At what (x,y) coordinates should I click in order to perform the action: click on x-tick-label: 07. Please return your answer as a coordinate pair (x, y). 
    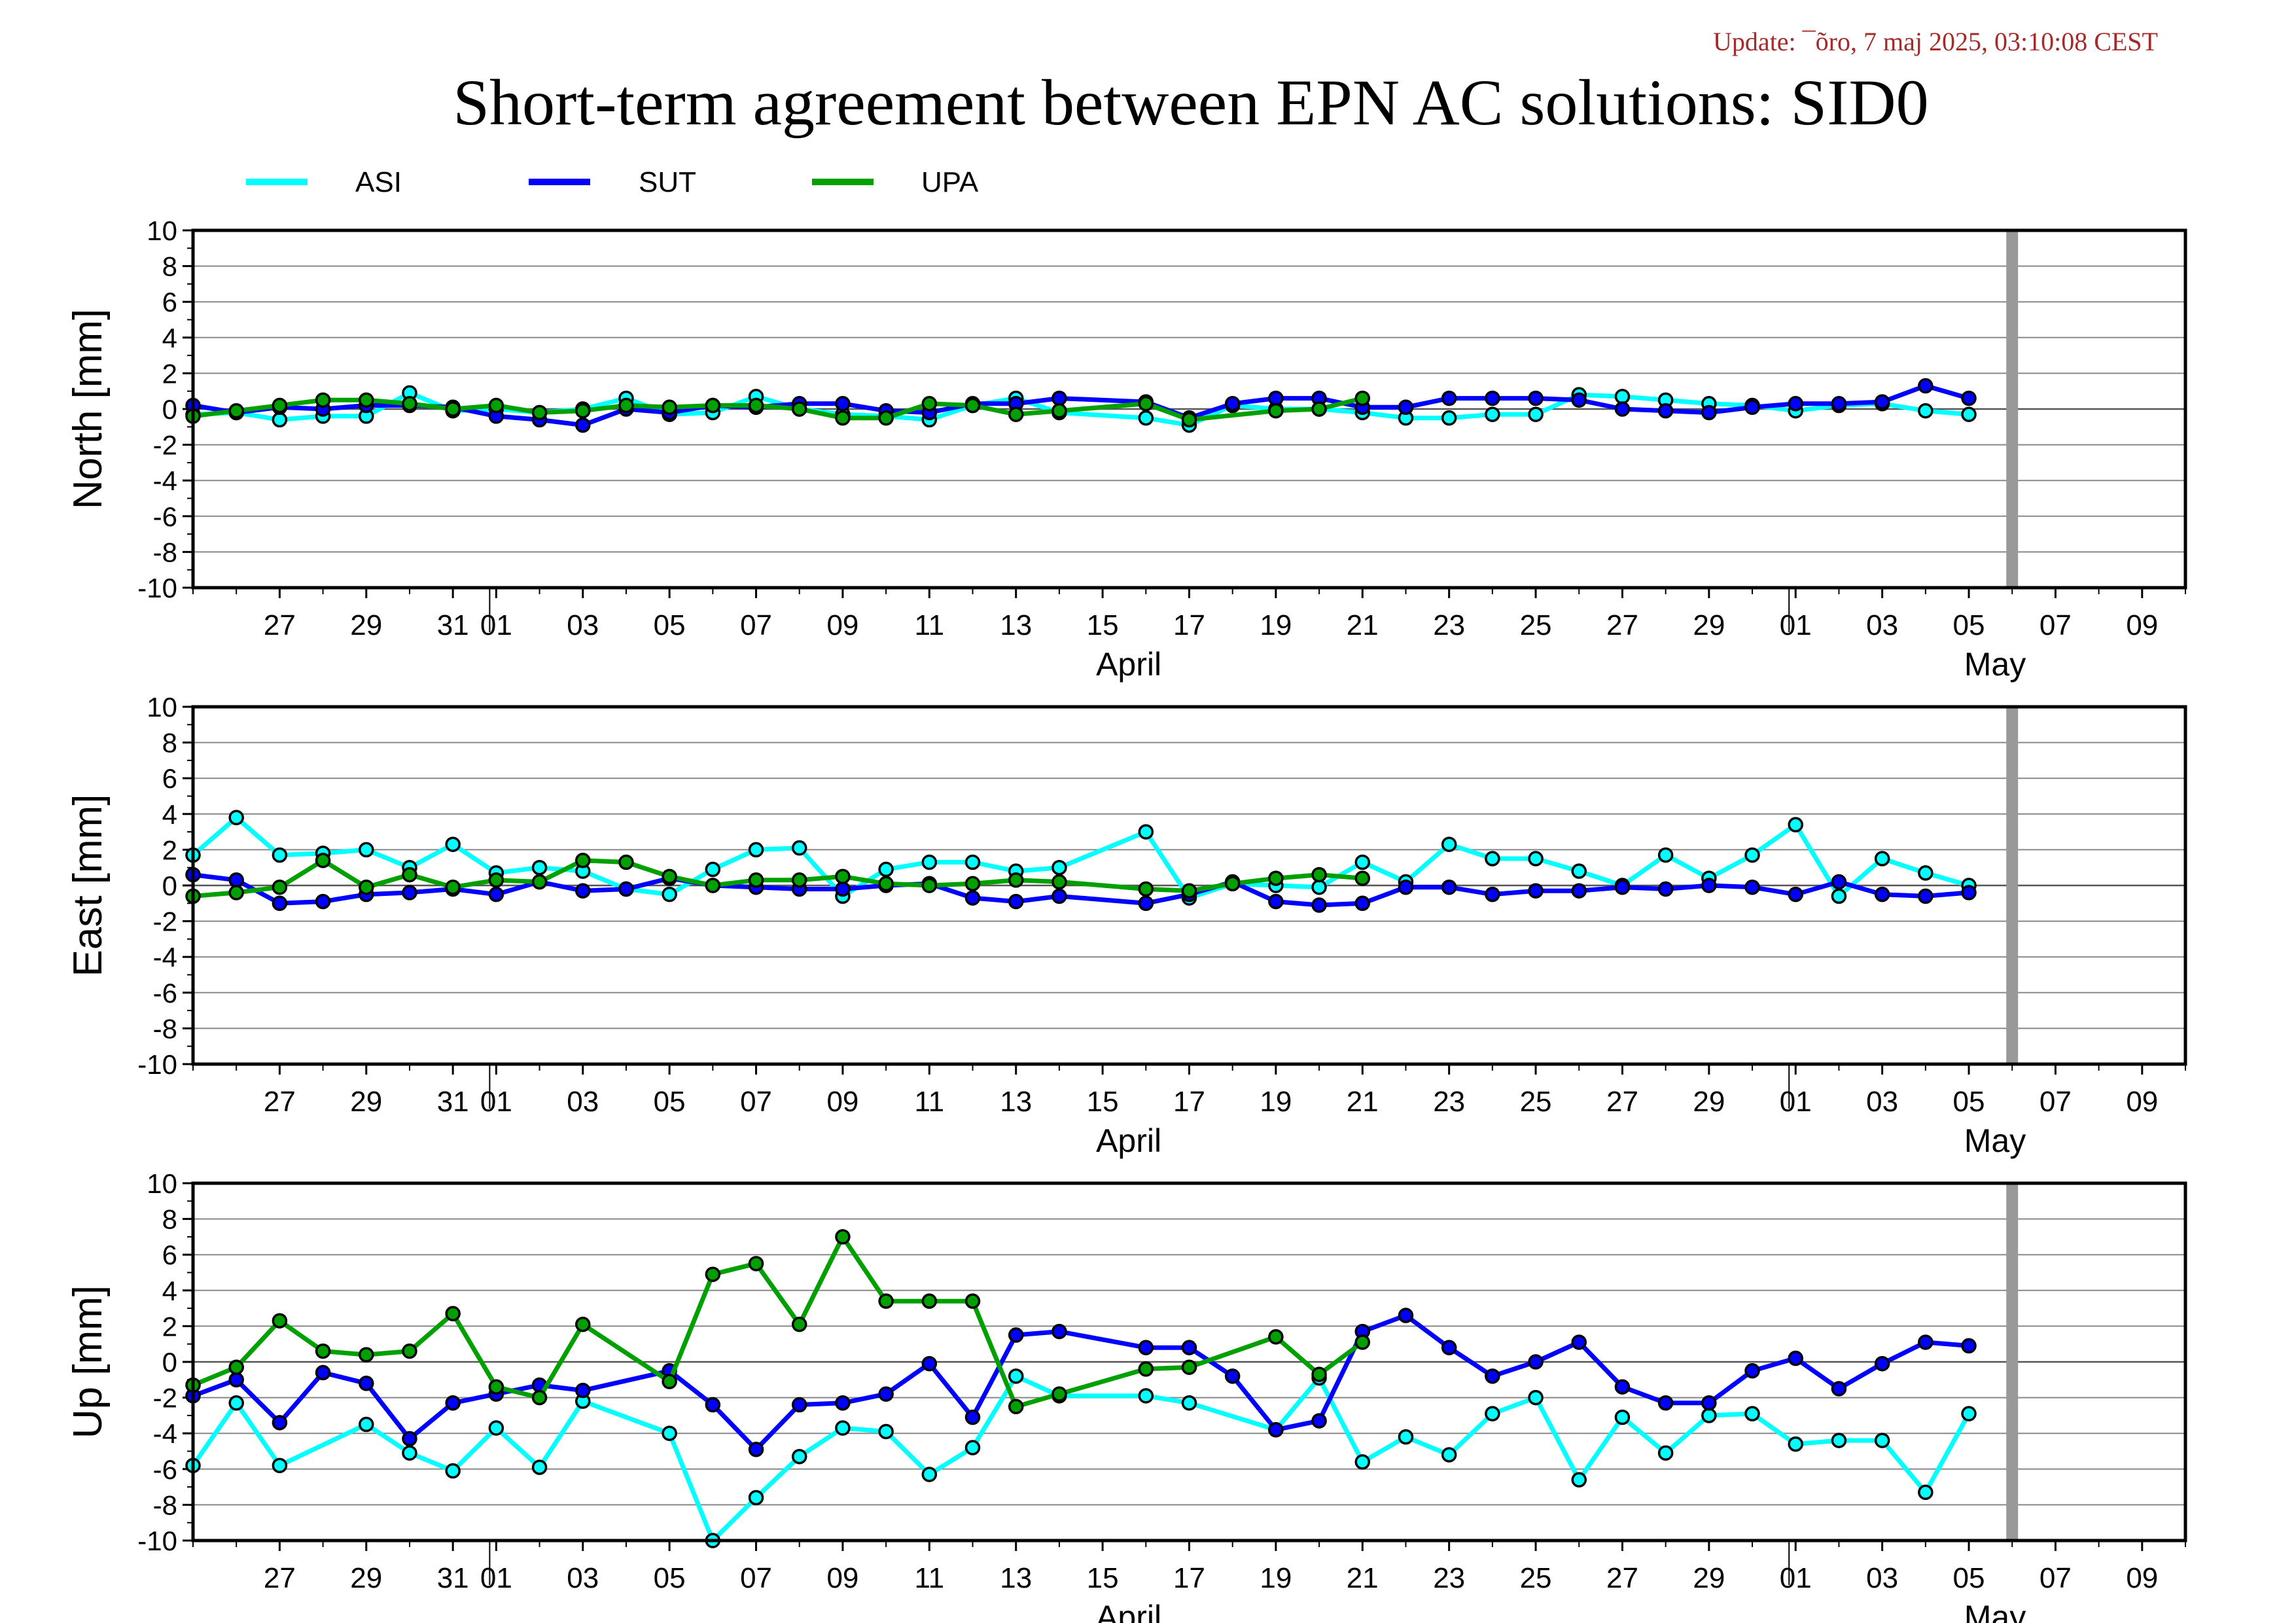
    Looking at the image, I should click on (756, 1102).